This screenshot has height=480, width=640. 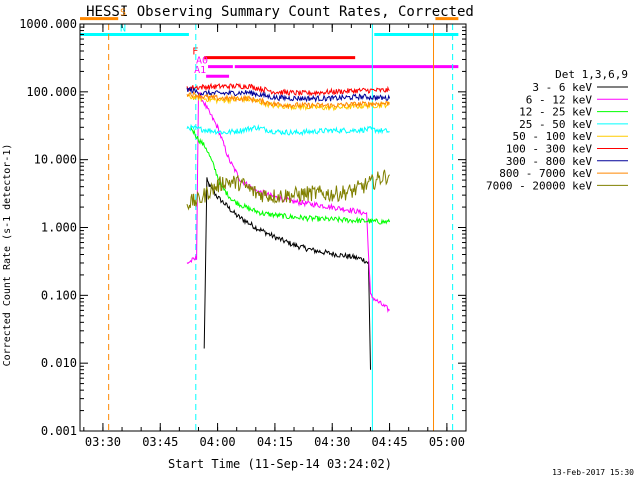 I want to click on y-tick-label-5: 0.010, so click(x=59, y=363).